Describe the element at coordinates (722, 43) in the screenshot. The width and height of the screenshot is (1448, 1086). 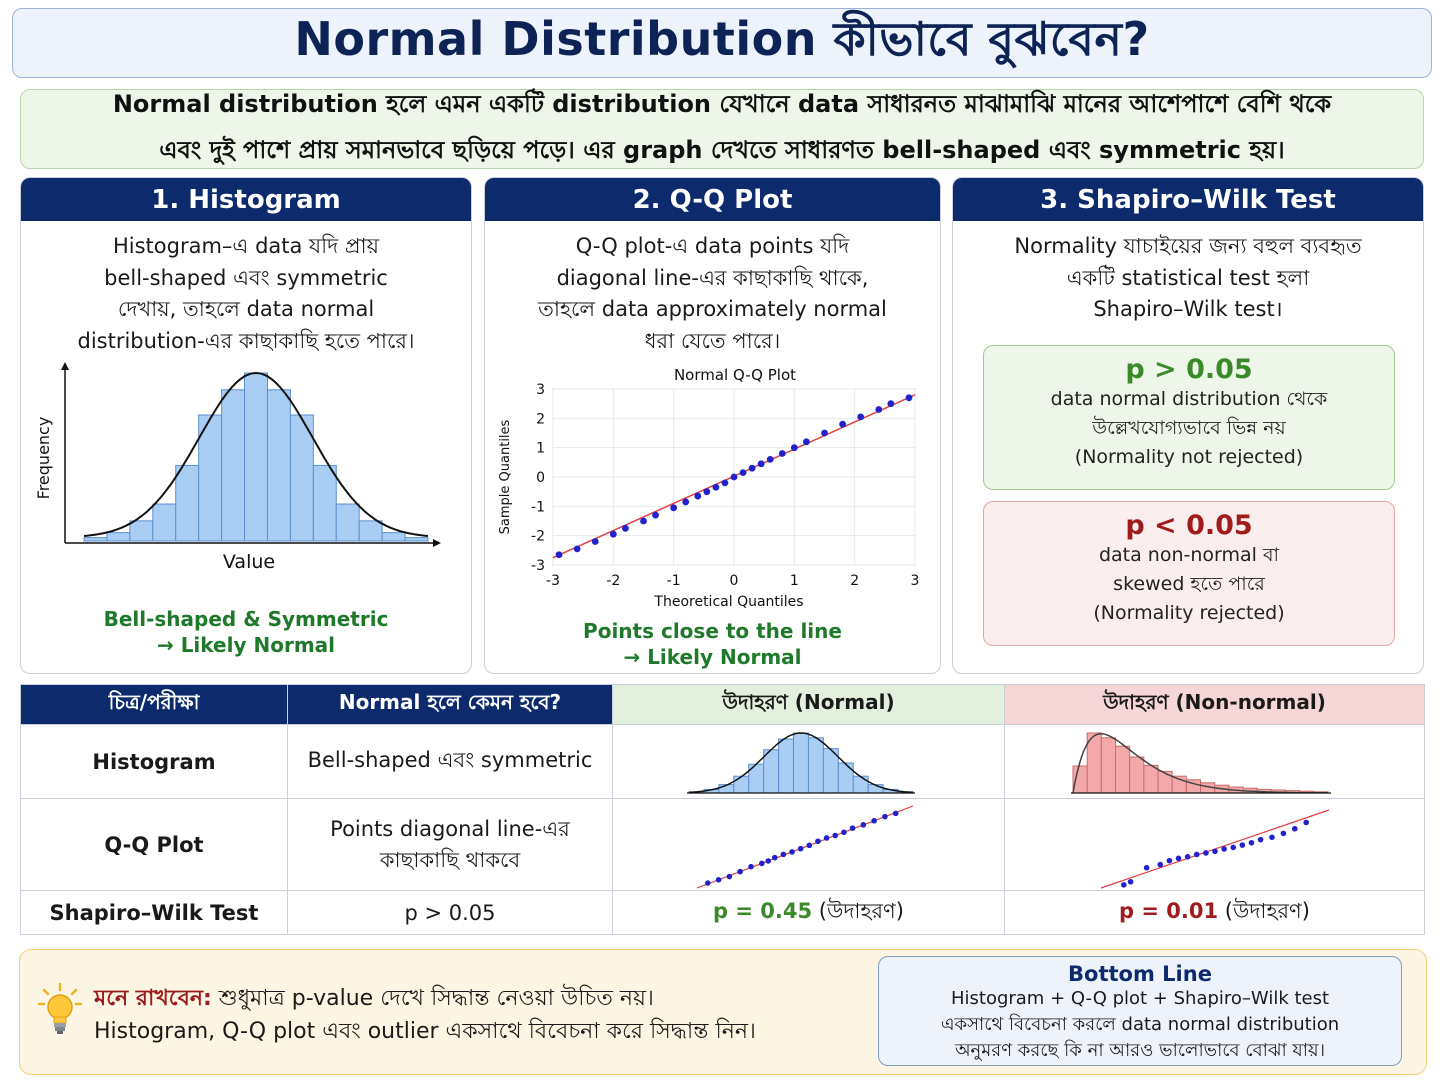
I see `title-banner: Normal Distribution কীভাবে বুঝবেন?` at that location.